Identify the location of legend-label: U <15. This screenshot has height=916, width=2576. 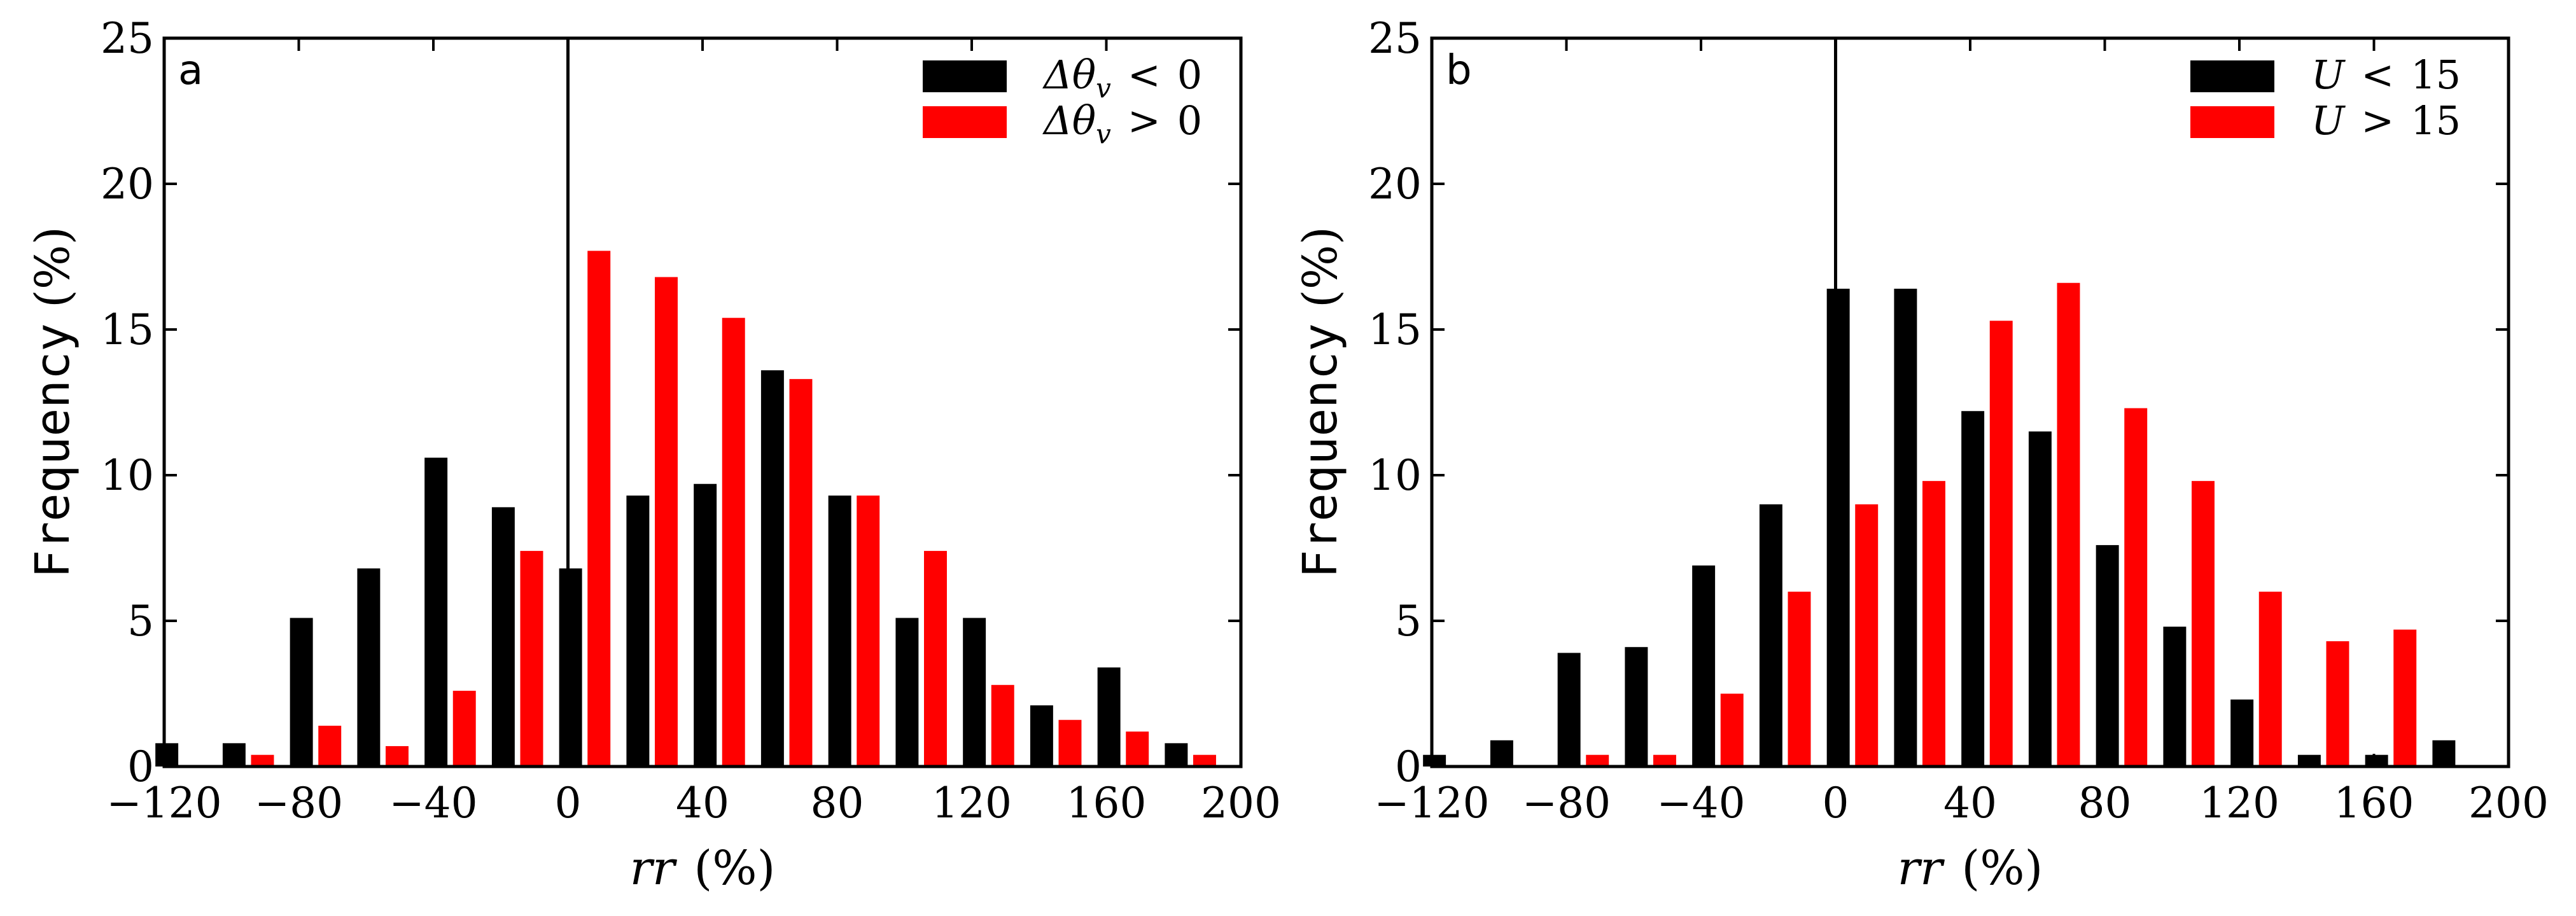
(2386, 75).